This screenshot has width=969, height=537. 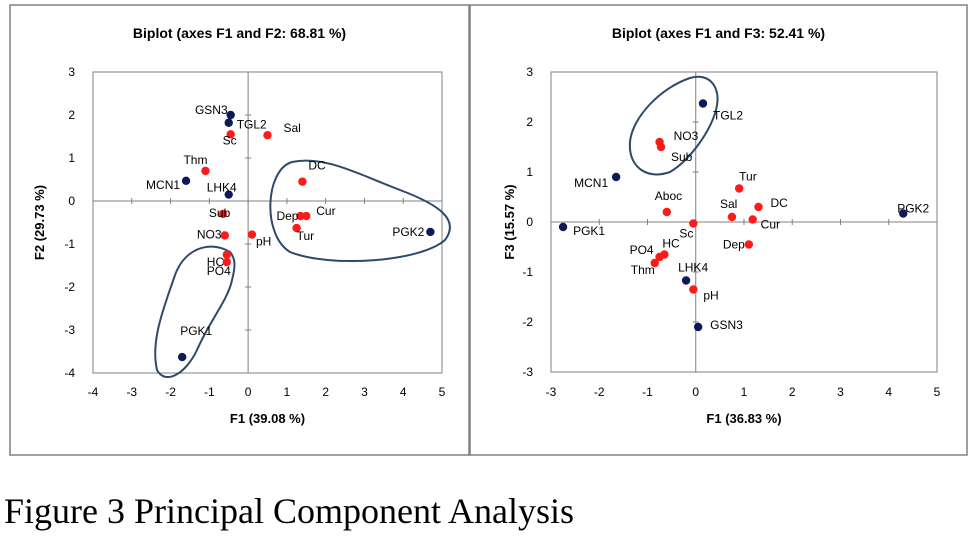 I want to click on point-label-aboc: Aboc, so click(x=668, y=196).